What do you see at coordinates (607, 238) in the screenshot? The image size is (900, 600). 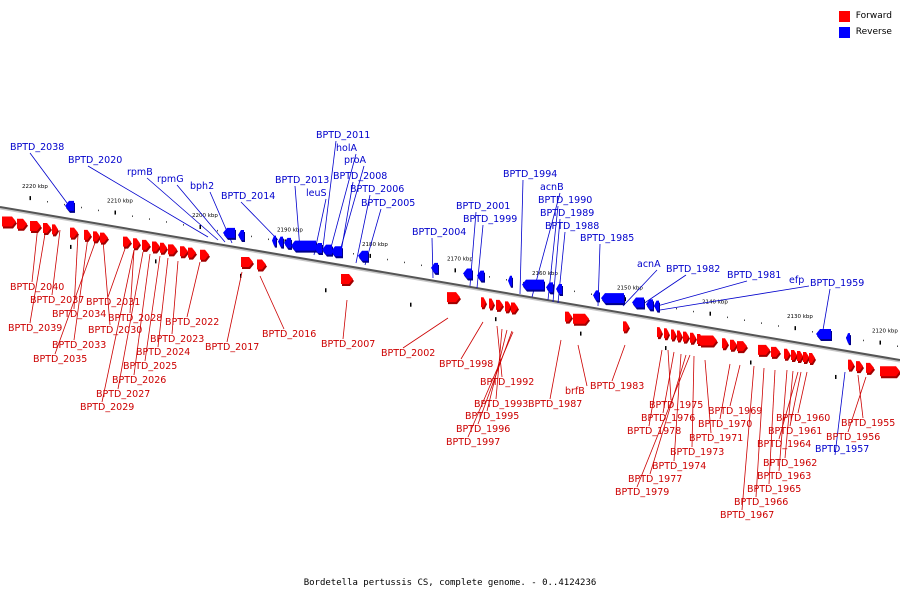 I see `reverse-gene-label: BPTD_1985` at bounding box center [607, 238].